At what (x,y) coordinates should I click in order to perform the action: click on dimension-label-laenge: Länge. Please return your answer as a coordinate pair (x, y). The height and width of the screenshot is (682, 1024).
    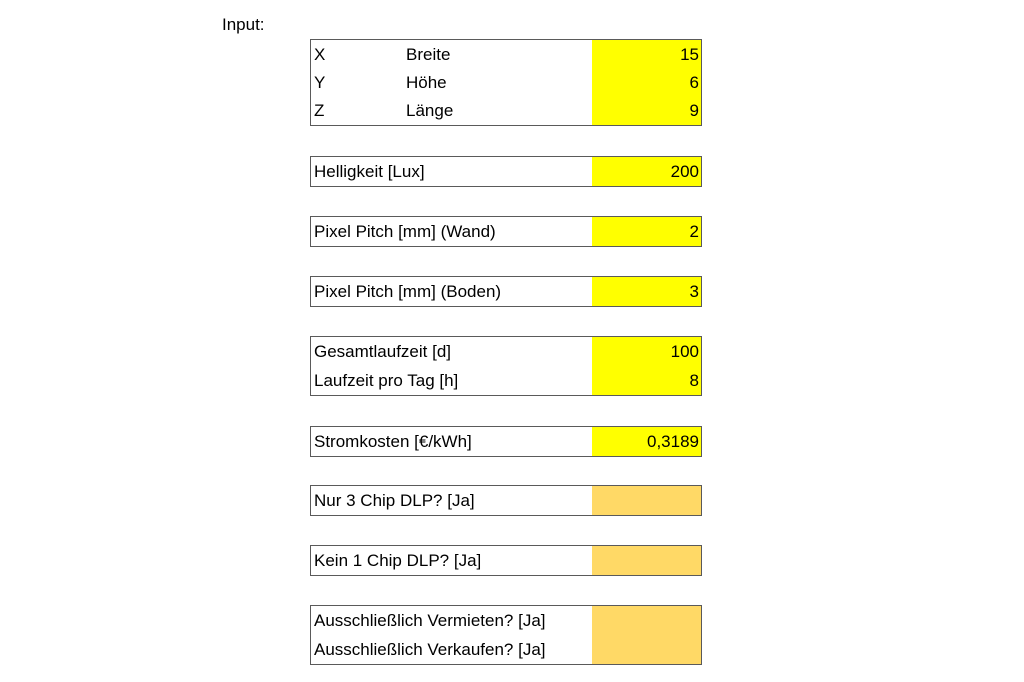
    Looking at the image, I should click on (430, 110).